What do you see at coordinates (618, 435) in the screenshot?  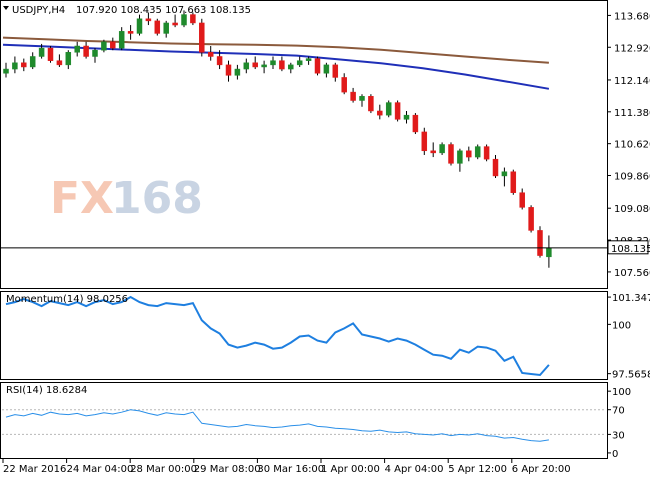 I see `rsi-tick-label: 30` at bounding box center [618, 435].